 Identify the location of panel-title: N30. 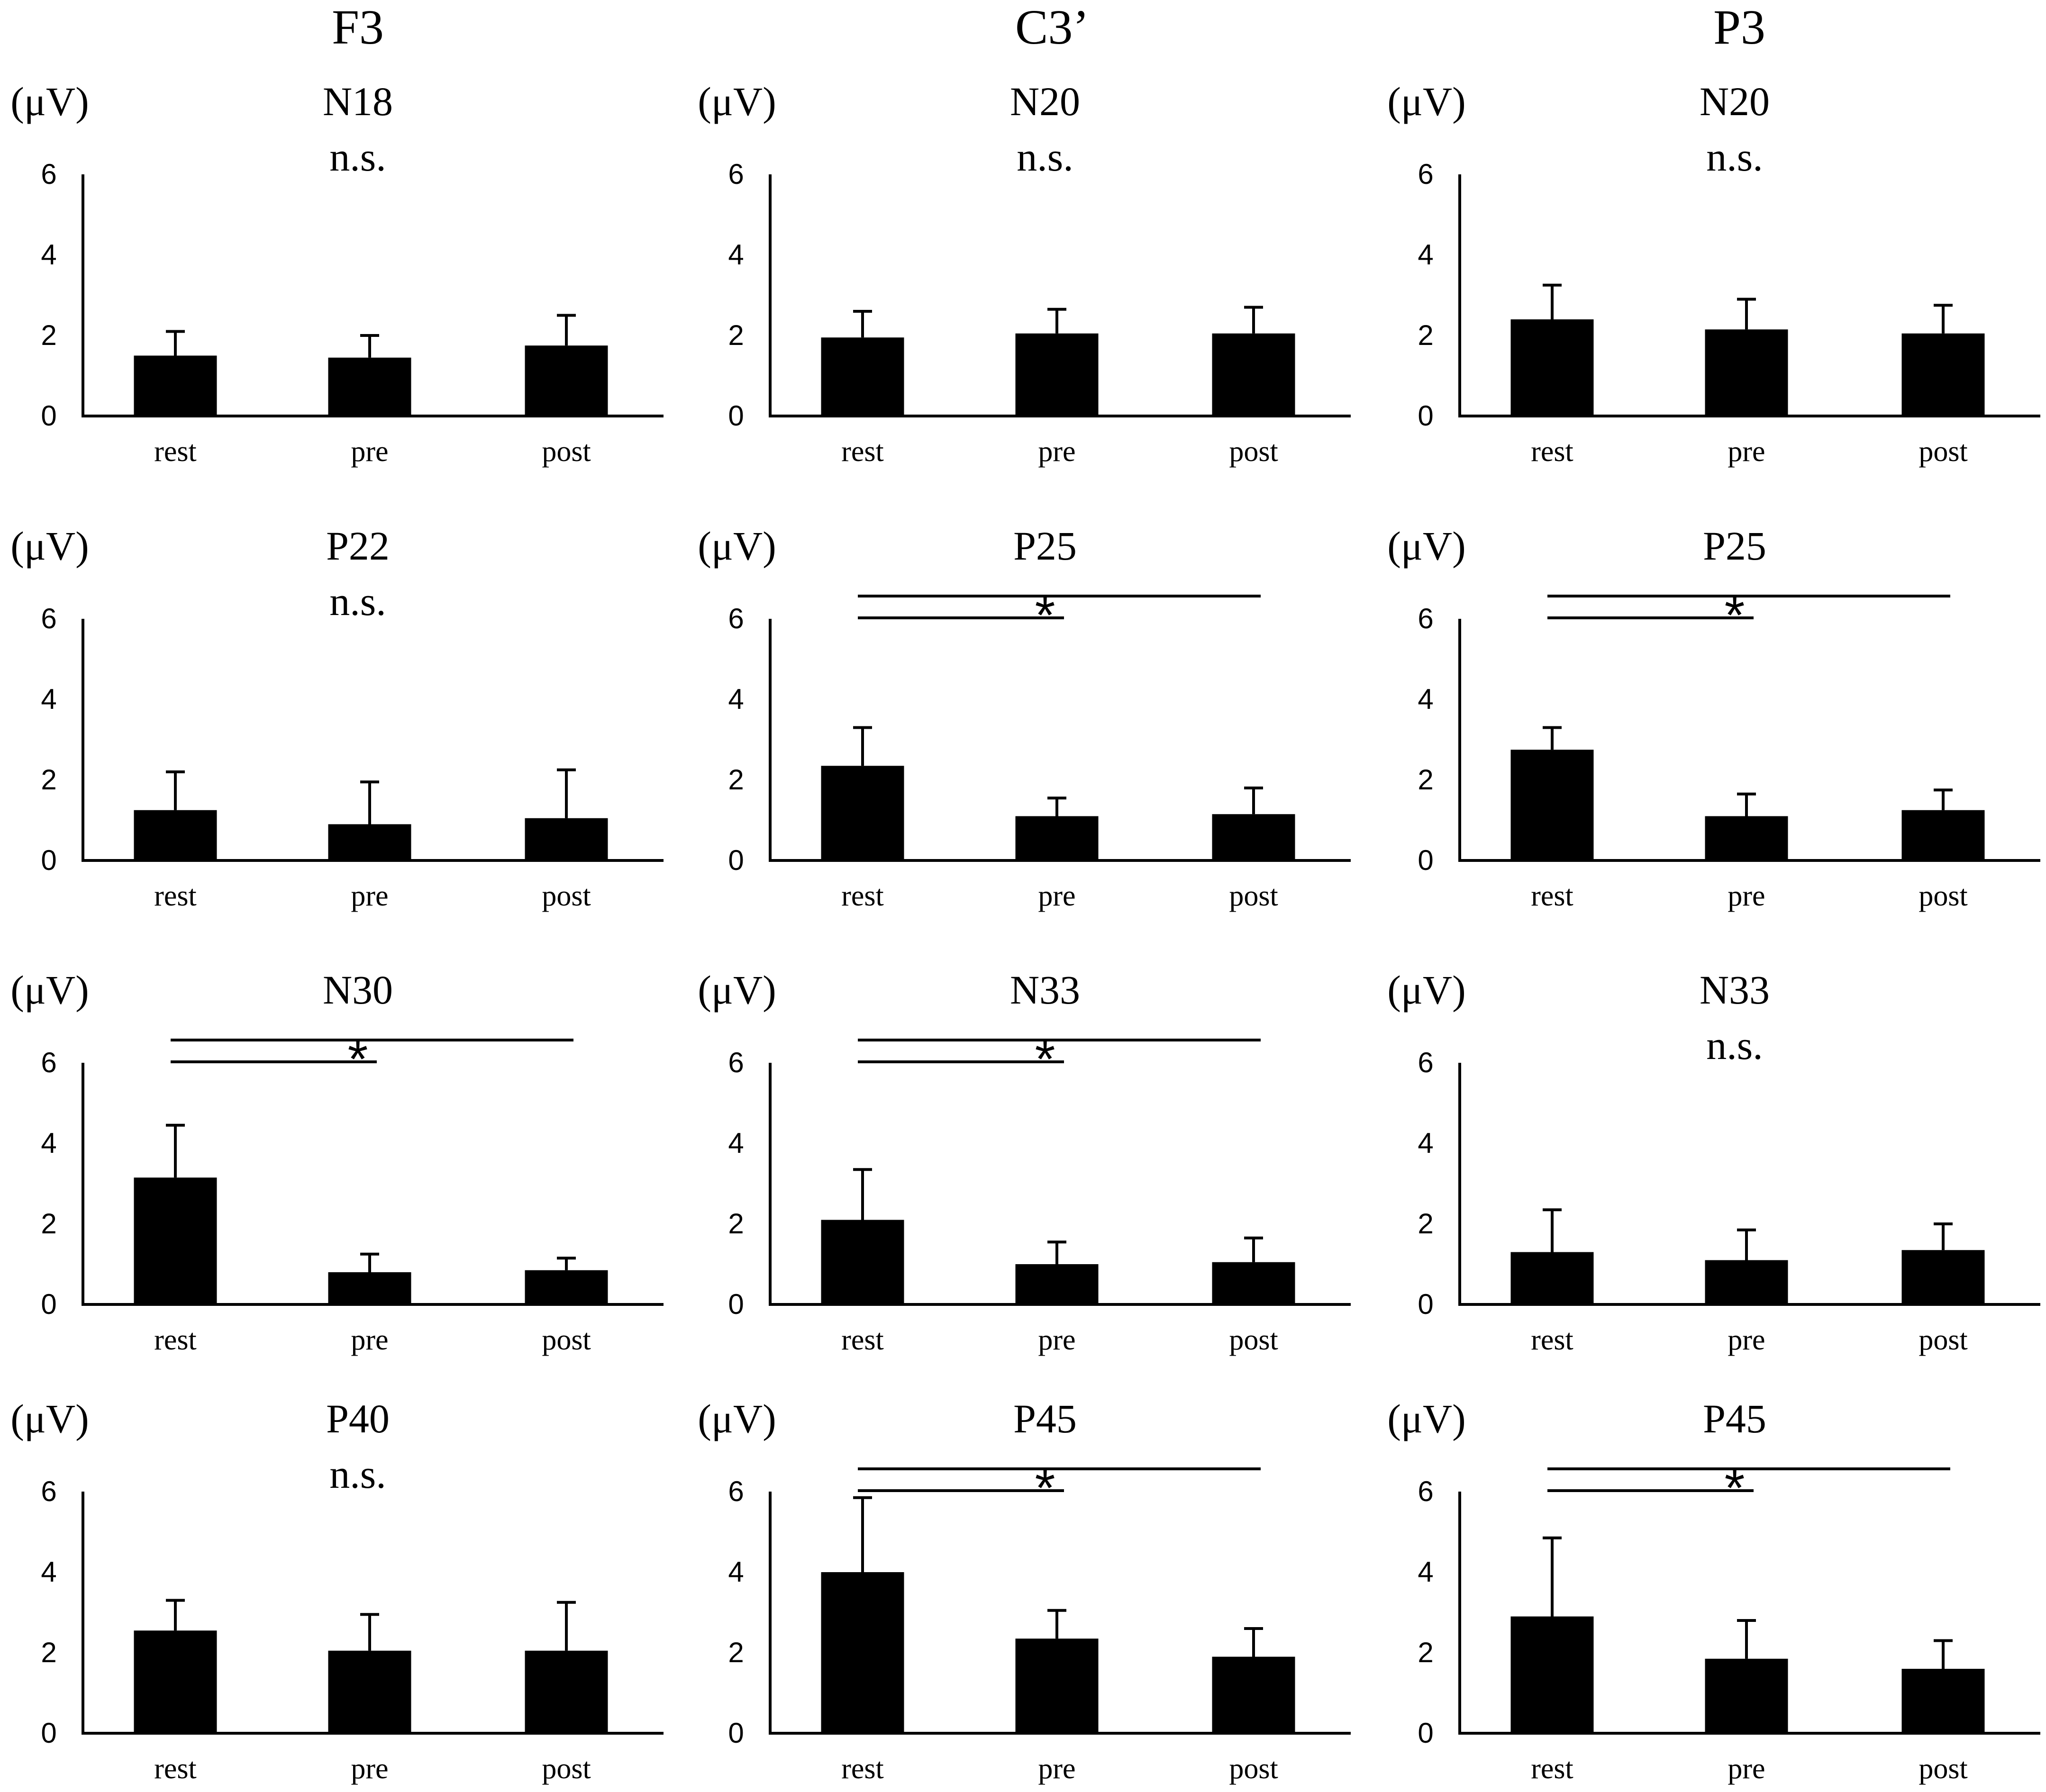
(358, 990).